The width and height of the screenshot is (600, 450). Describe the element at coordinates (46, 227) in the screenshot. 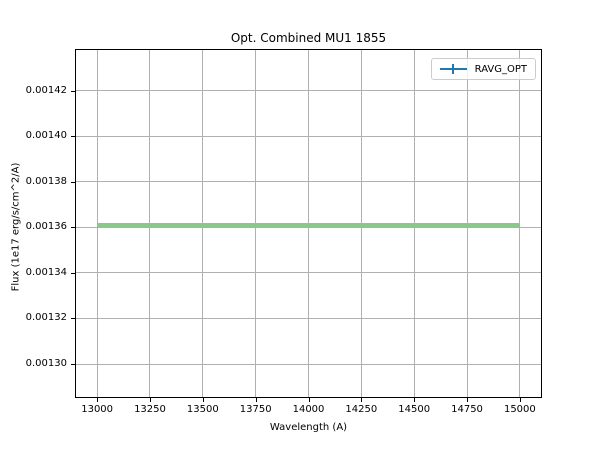

I see `y-tick-label: 0.00136` at that location.